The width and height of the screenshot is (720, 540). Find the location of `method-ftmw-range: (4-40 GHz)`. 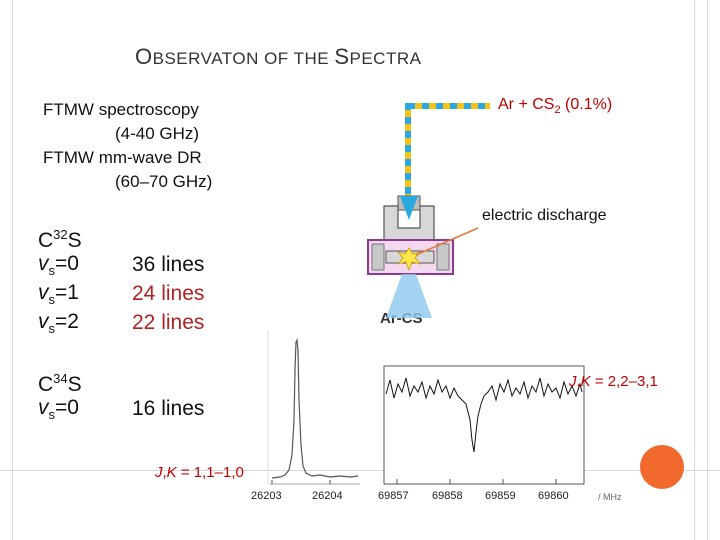

method-ftmw-range: (4-40 GHz) is located at coordinates (157, 133).